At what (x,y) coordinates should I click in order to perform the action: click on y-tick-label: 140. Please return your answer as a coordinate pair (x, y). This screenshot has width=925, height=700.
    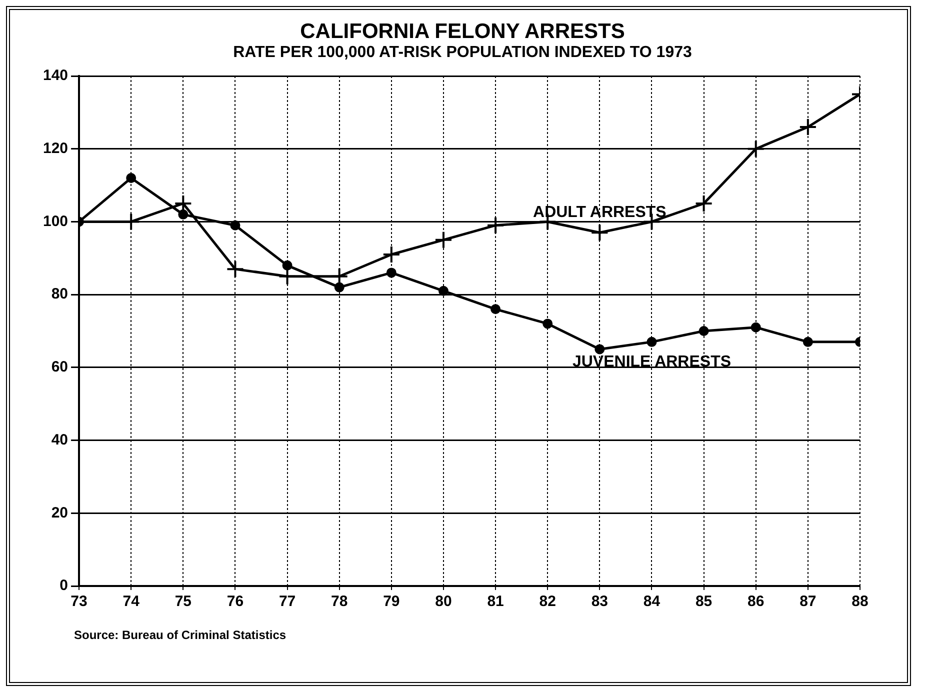
    Looking at the image, I should click on (55, 75).